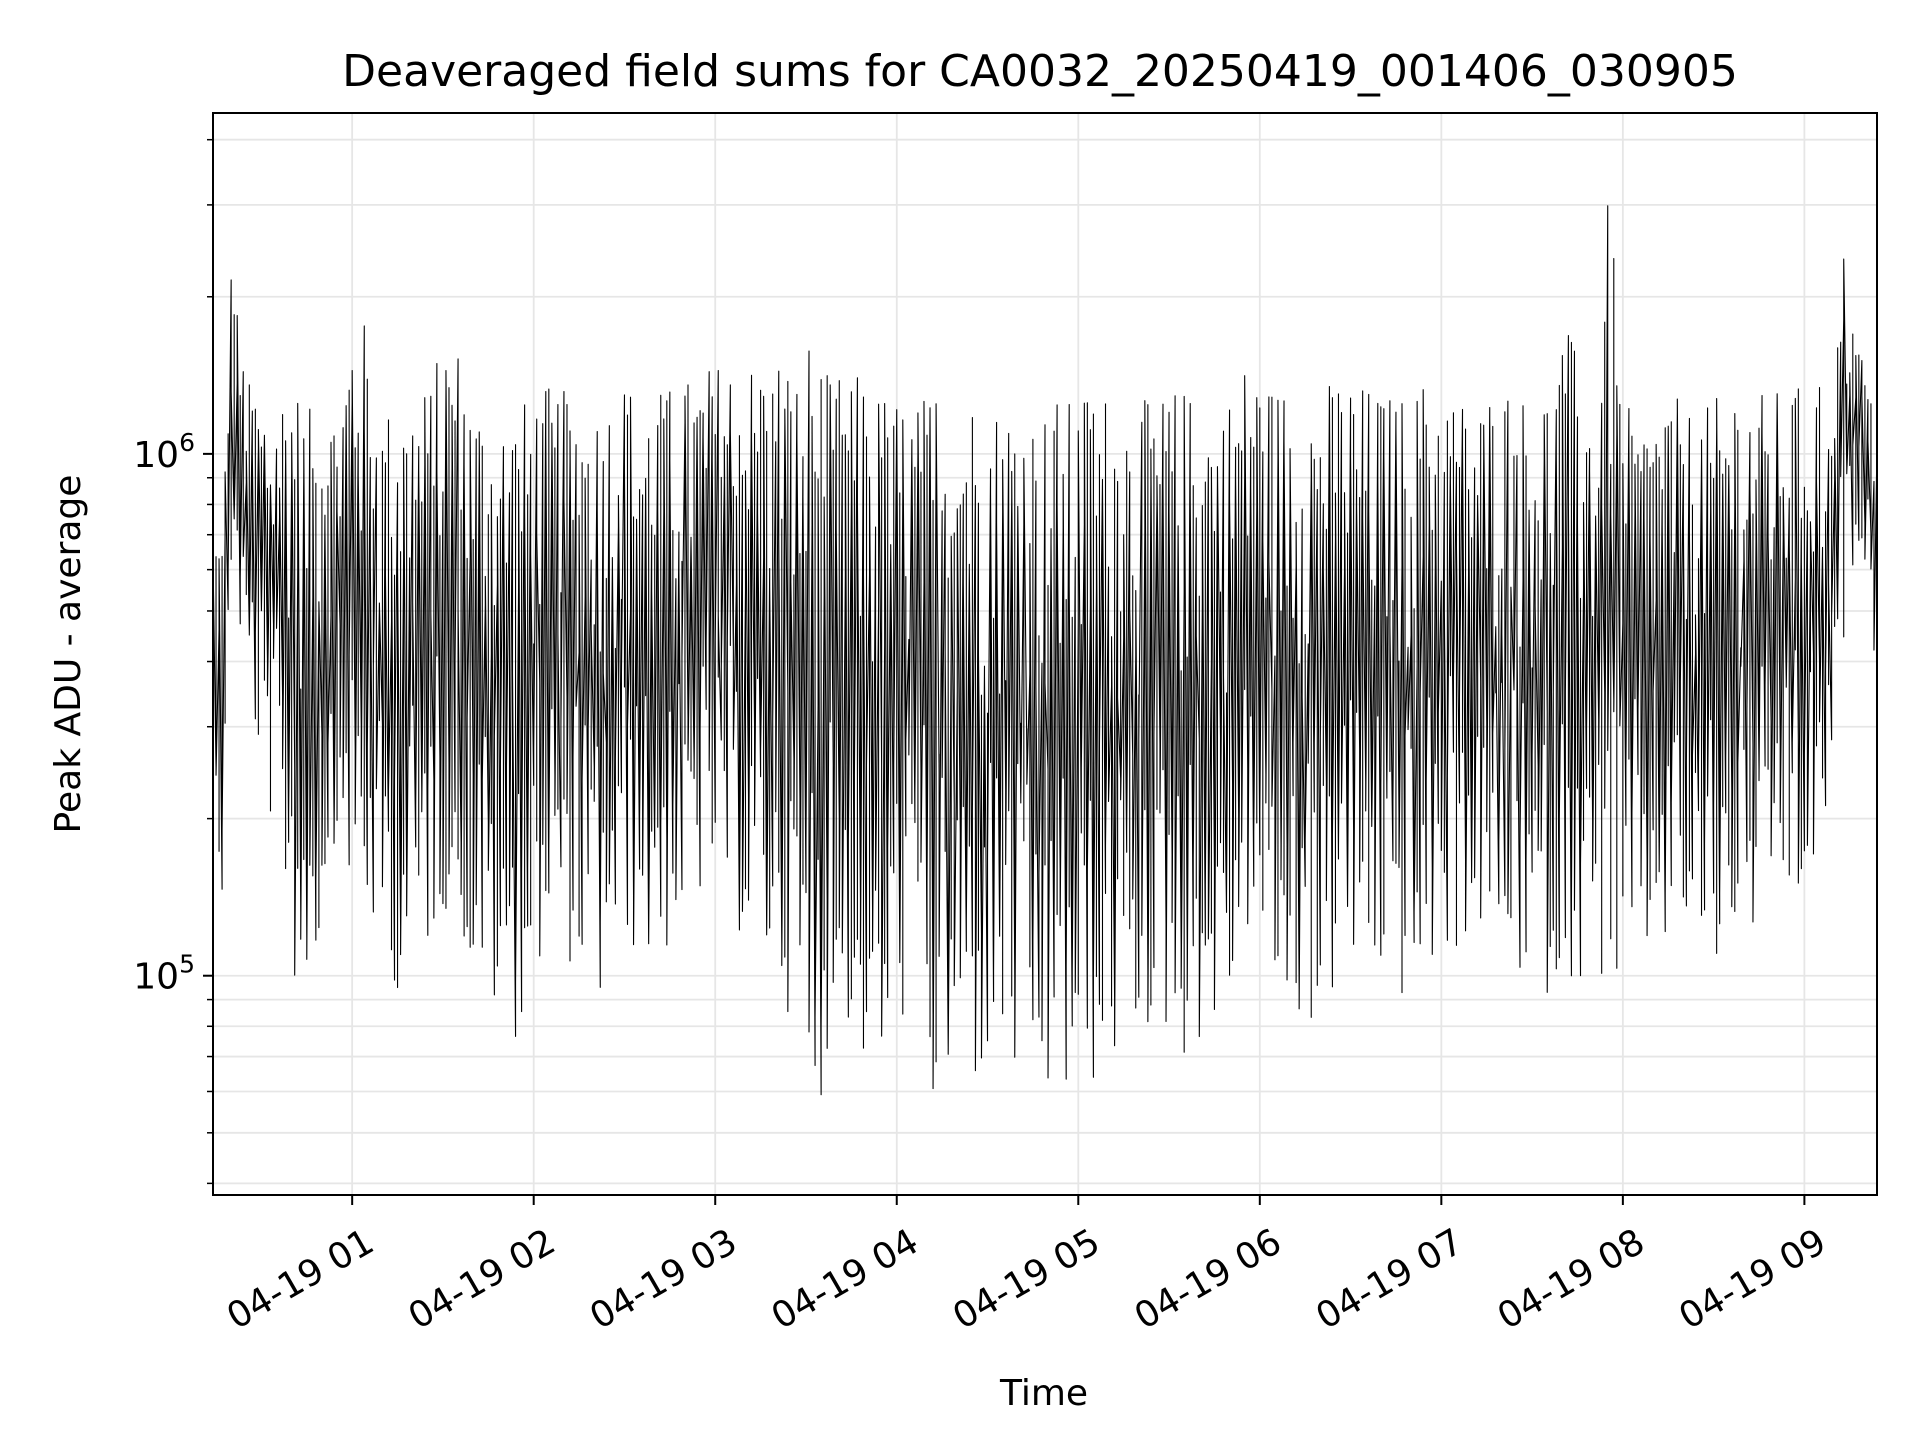  I want to click on x-axis-label: Time, so click(1043, 1393).